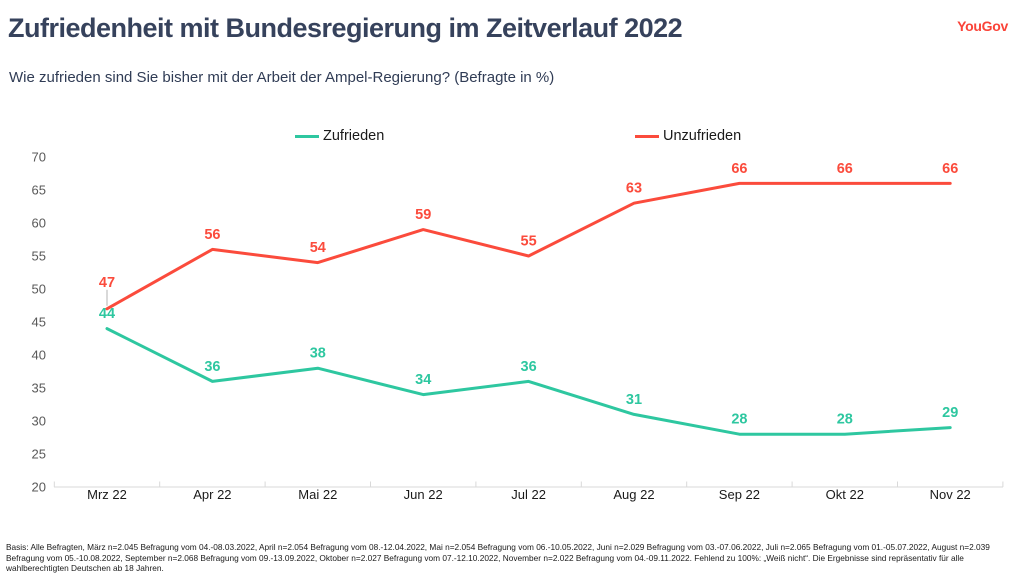 Image resolution: width=1024 pixels, height=585 pixels. I want to click on data-label-zufrieden: 29, so click(950, 413).